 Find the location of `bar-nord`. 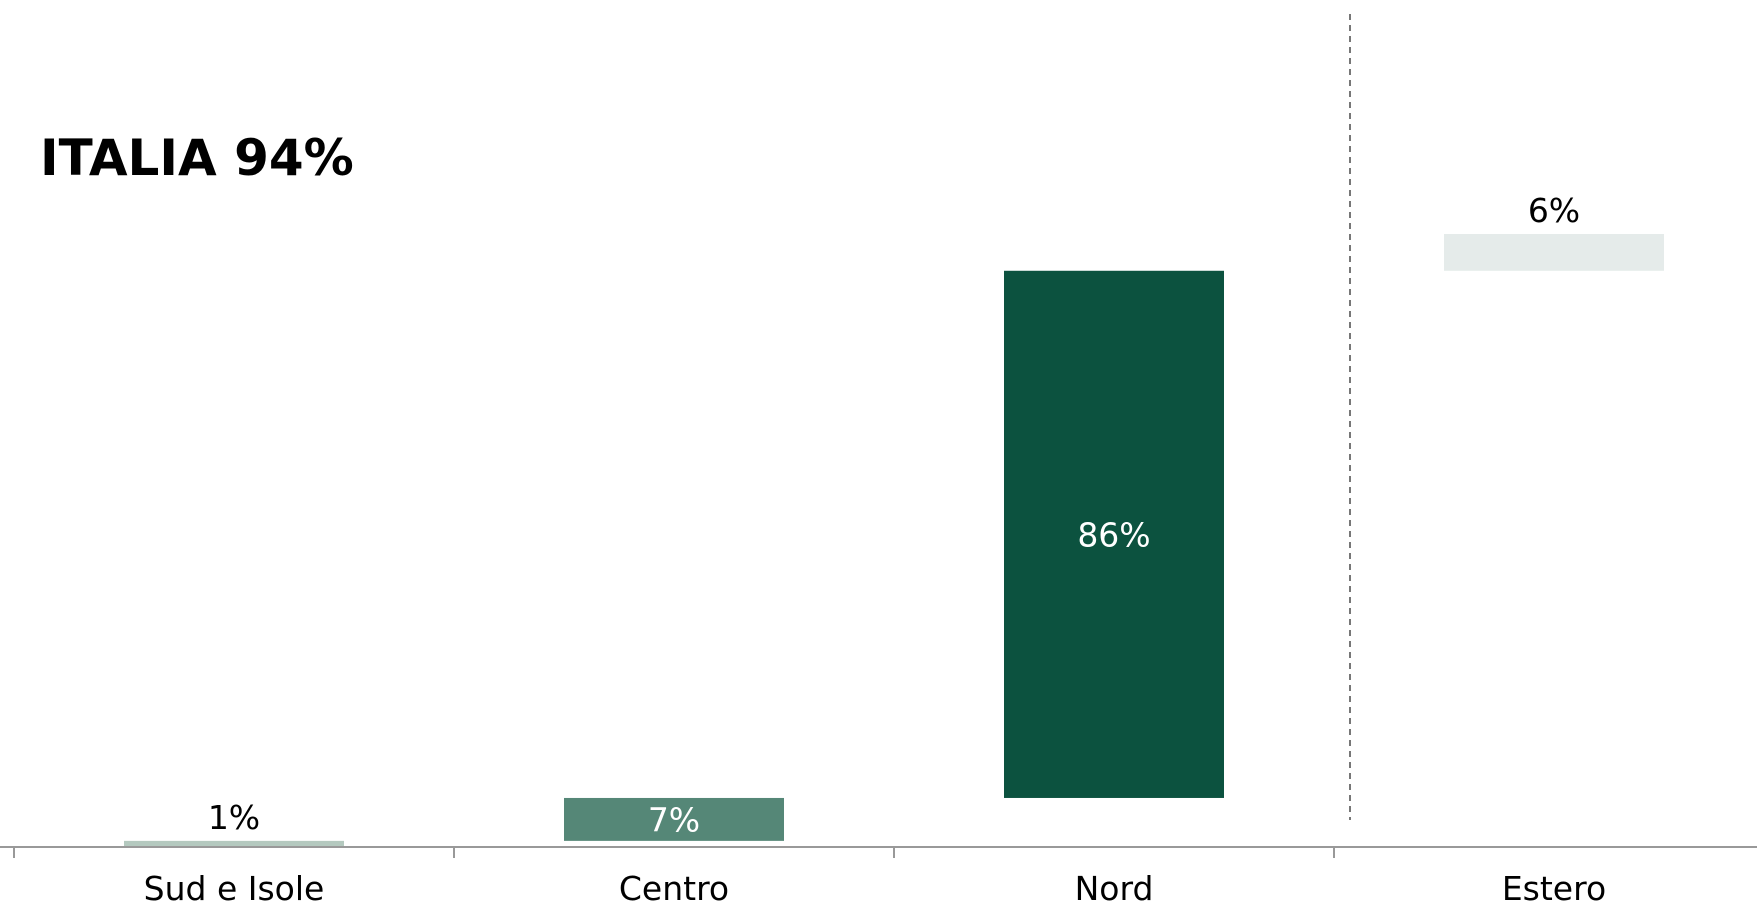

bar-nord is located at coordinates (1114, 534).